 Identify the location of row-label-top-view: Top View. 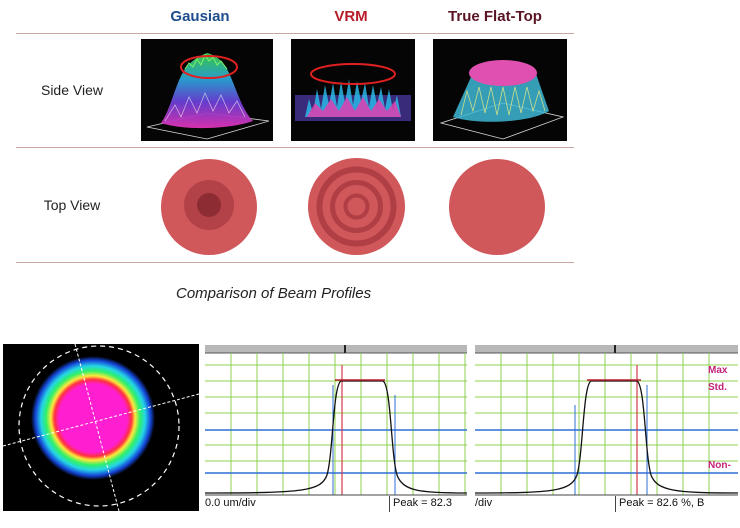
(72, 205).